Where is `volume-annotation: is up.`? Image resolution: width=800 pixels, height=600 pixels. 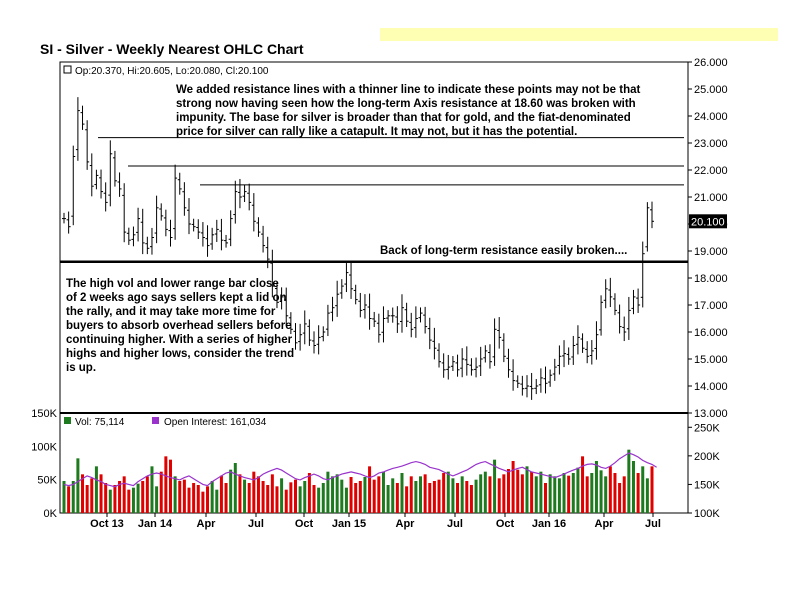 volume-annotation: is up. is located at coordinates (81, 368).